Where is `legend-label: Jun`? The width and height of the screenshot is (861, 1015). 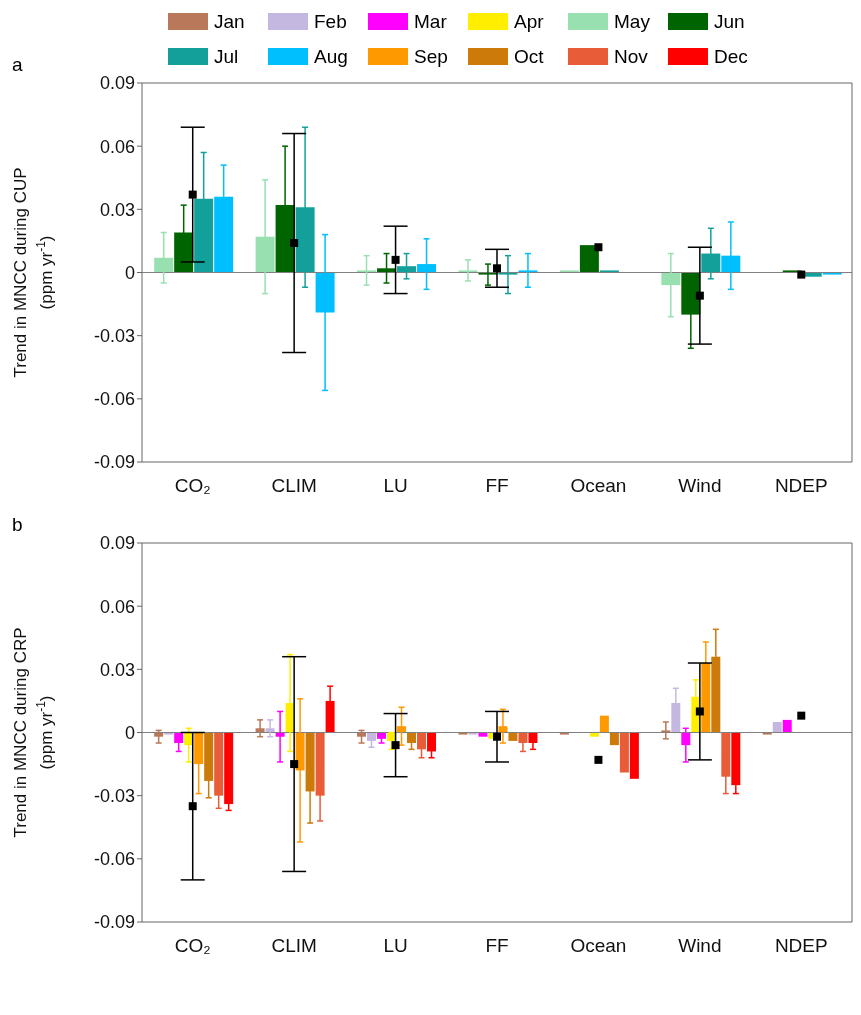
legend-label: Jun is located at coordinates (729, 21).